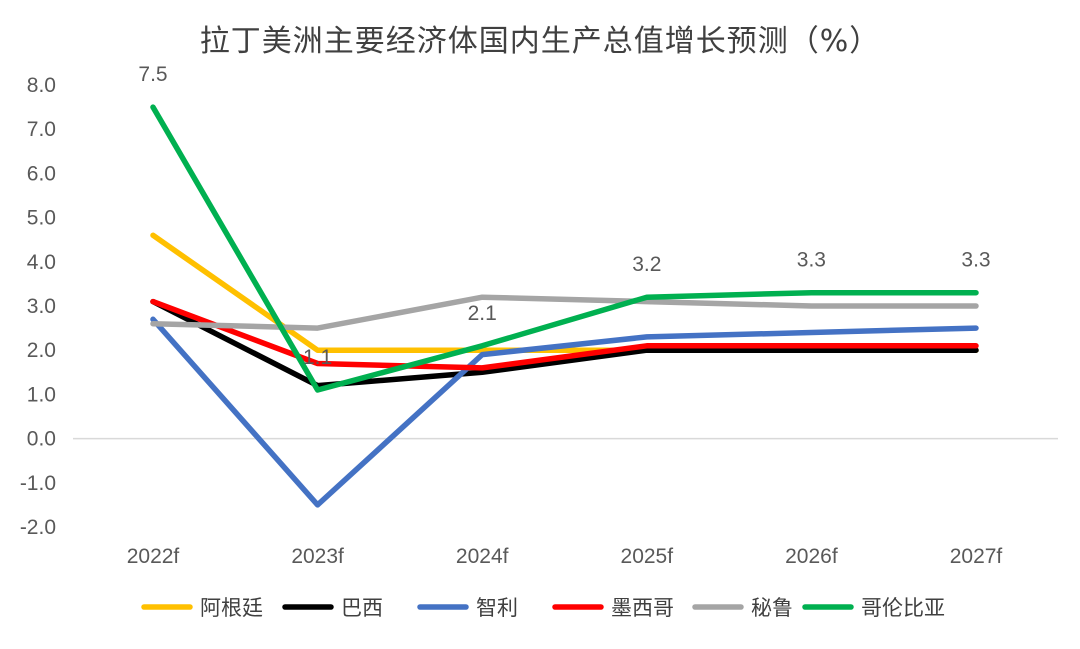 Image resolution: width=1080 pixels, height=649 pixels. Describe the element at coordinates (41, 439) in the screenshot. I see `y-tick-label: 0.0` at that location.